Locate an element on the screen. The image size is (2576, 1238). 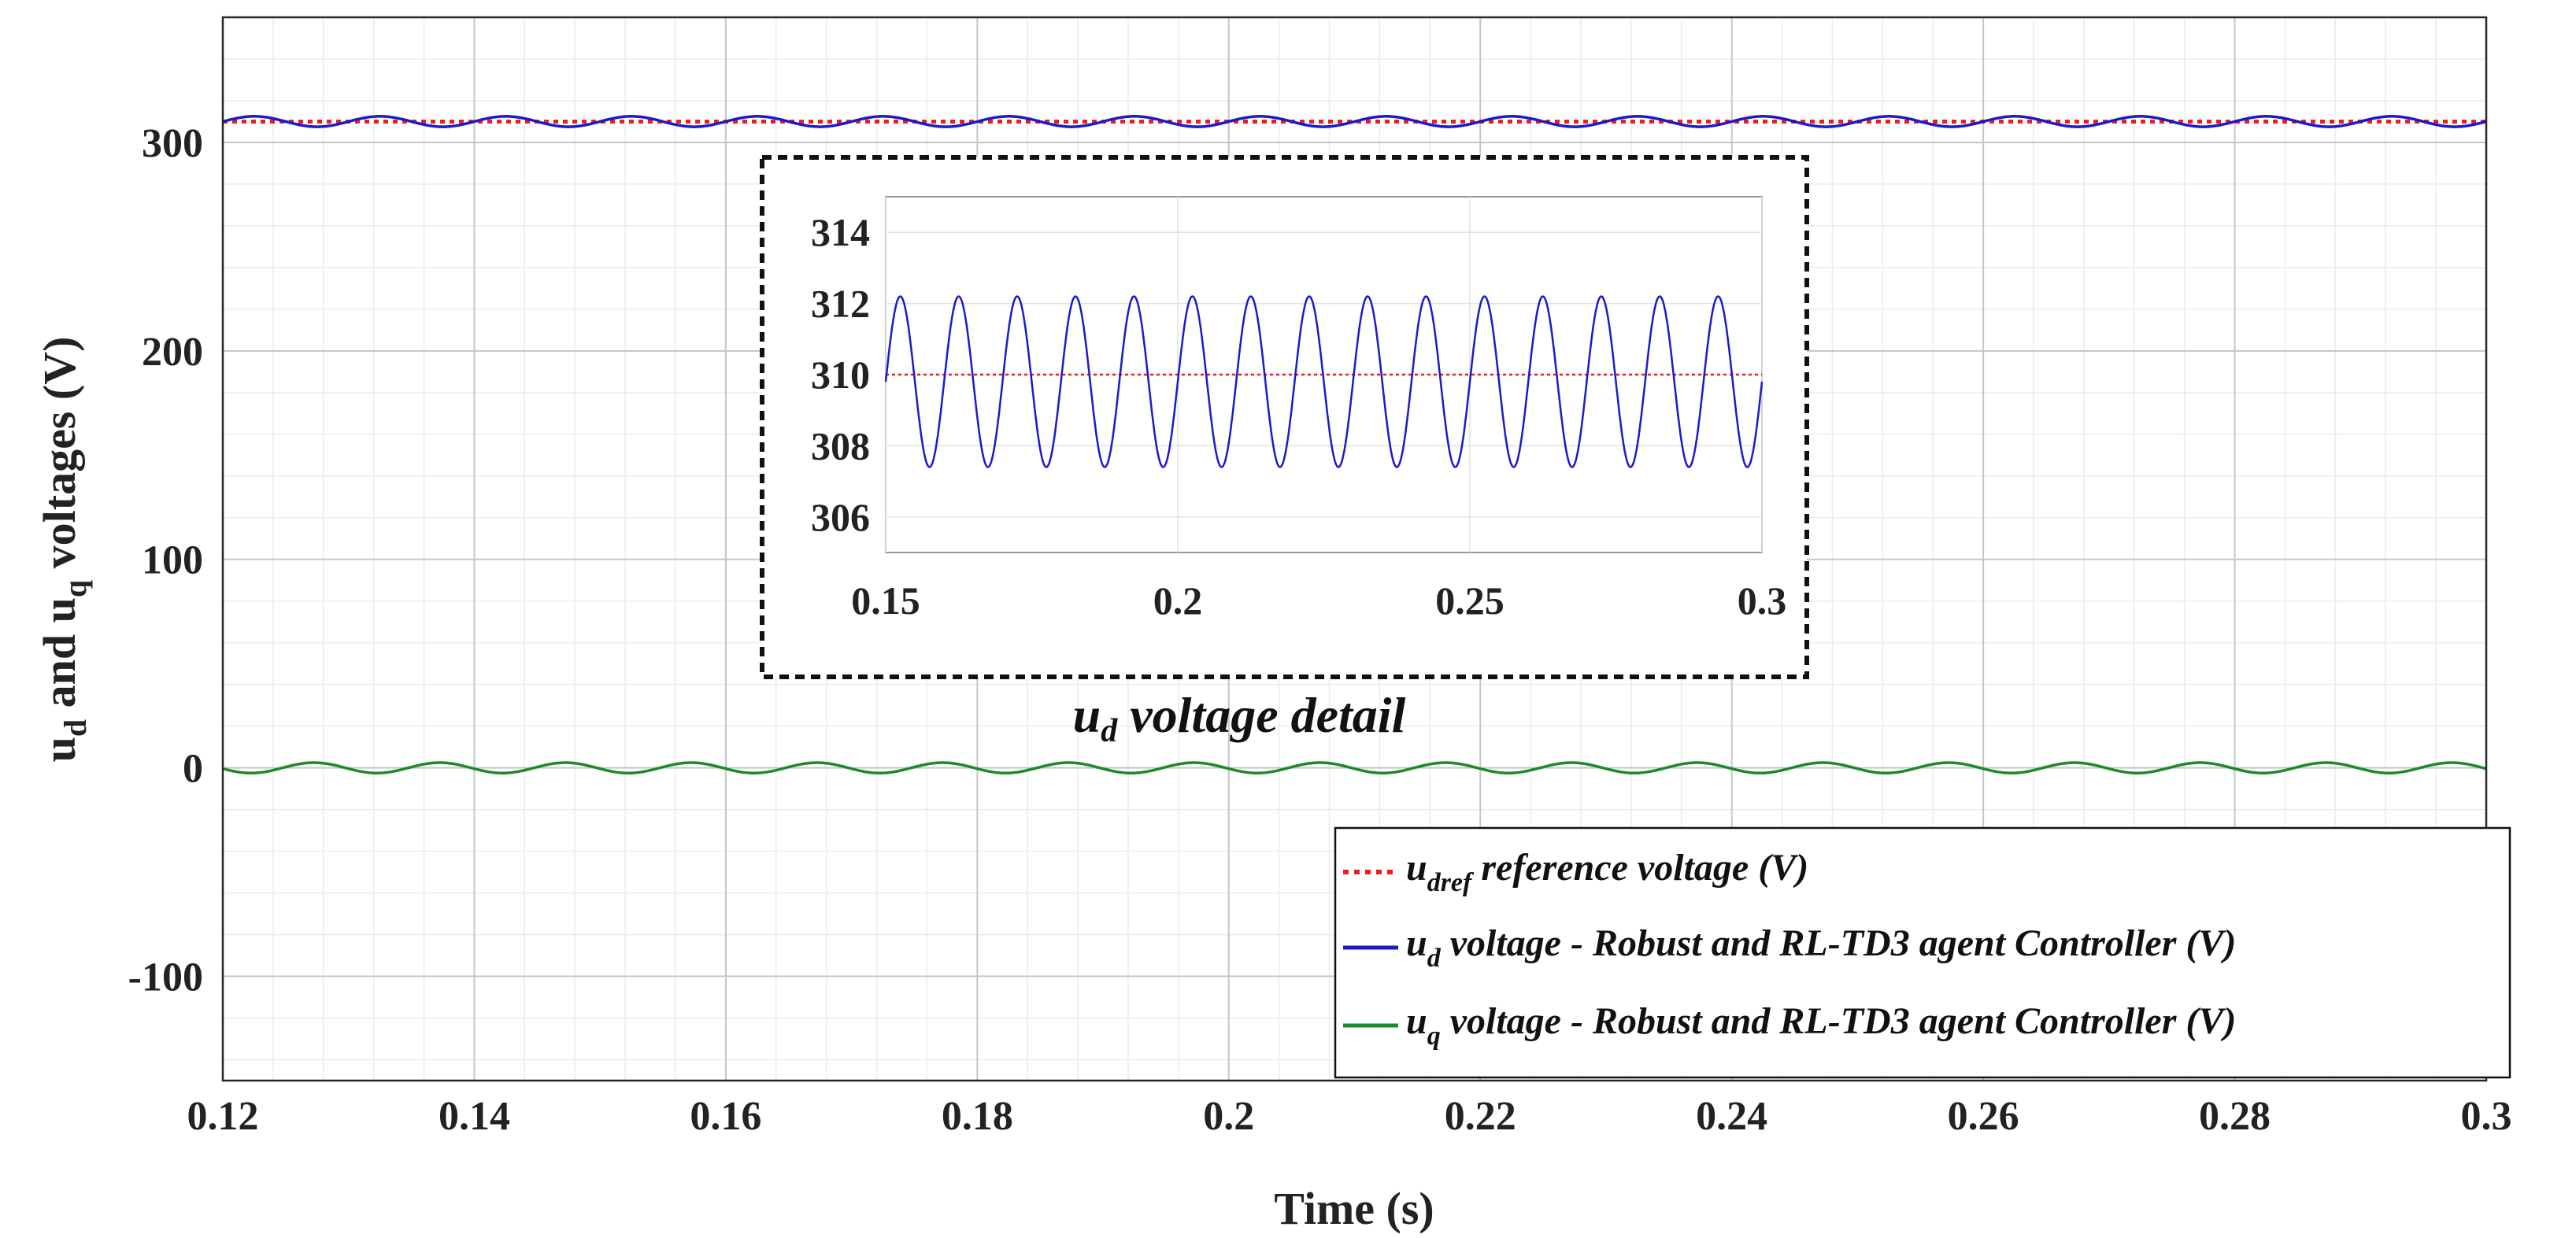
legend-label-udref: udref reference voltage (V) is located at coordinates (1607, 872).